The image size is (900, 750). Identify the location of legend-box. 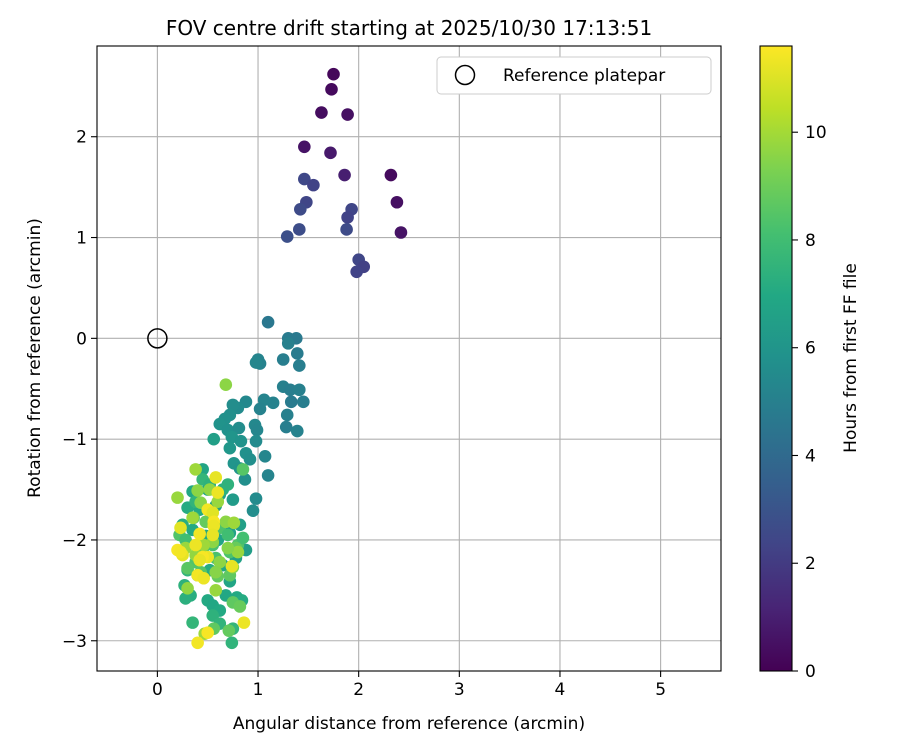
(574, 75).